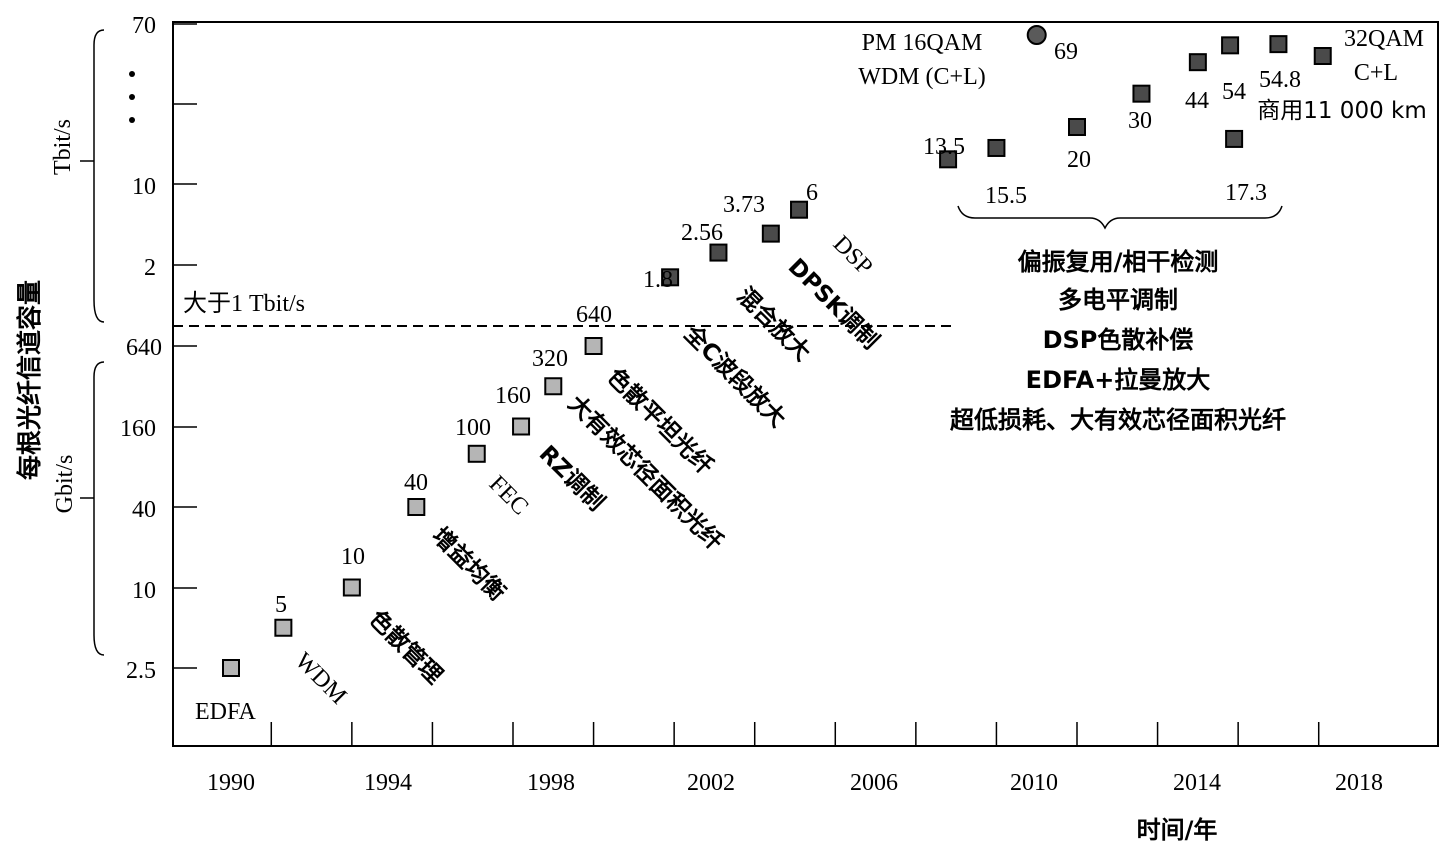 The image size is (1455, 852). I want to click on value-label: 160, so click(513, 396).